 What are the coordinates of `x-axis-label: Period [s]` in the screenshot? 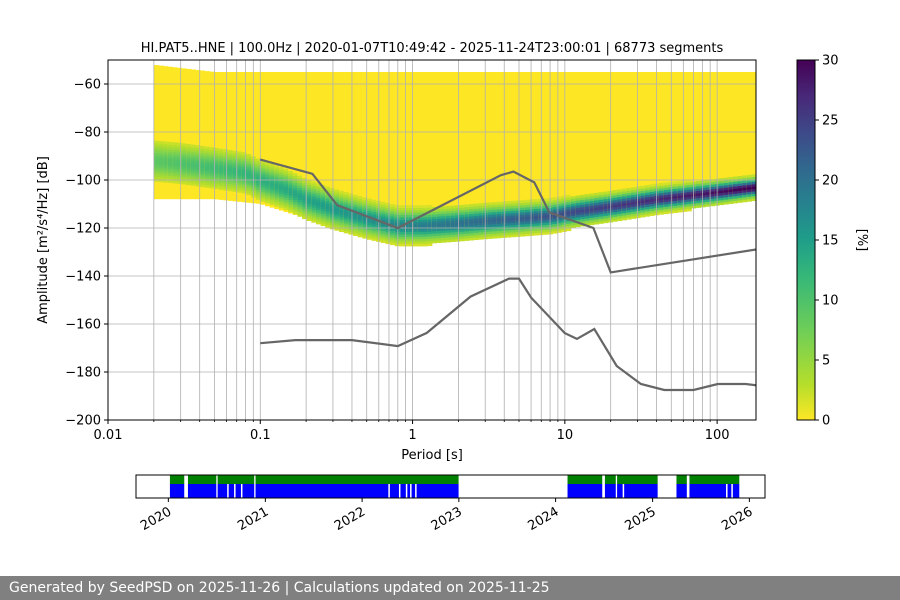 It's located at (432, 455).